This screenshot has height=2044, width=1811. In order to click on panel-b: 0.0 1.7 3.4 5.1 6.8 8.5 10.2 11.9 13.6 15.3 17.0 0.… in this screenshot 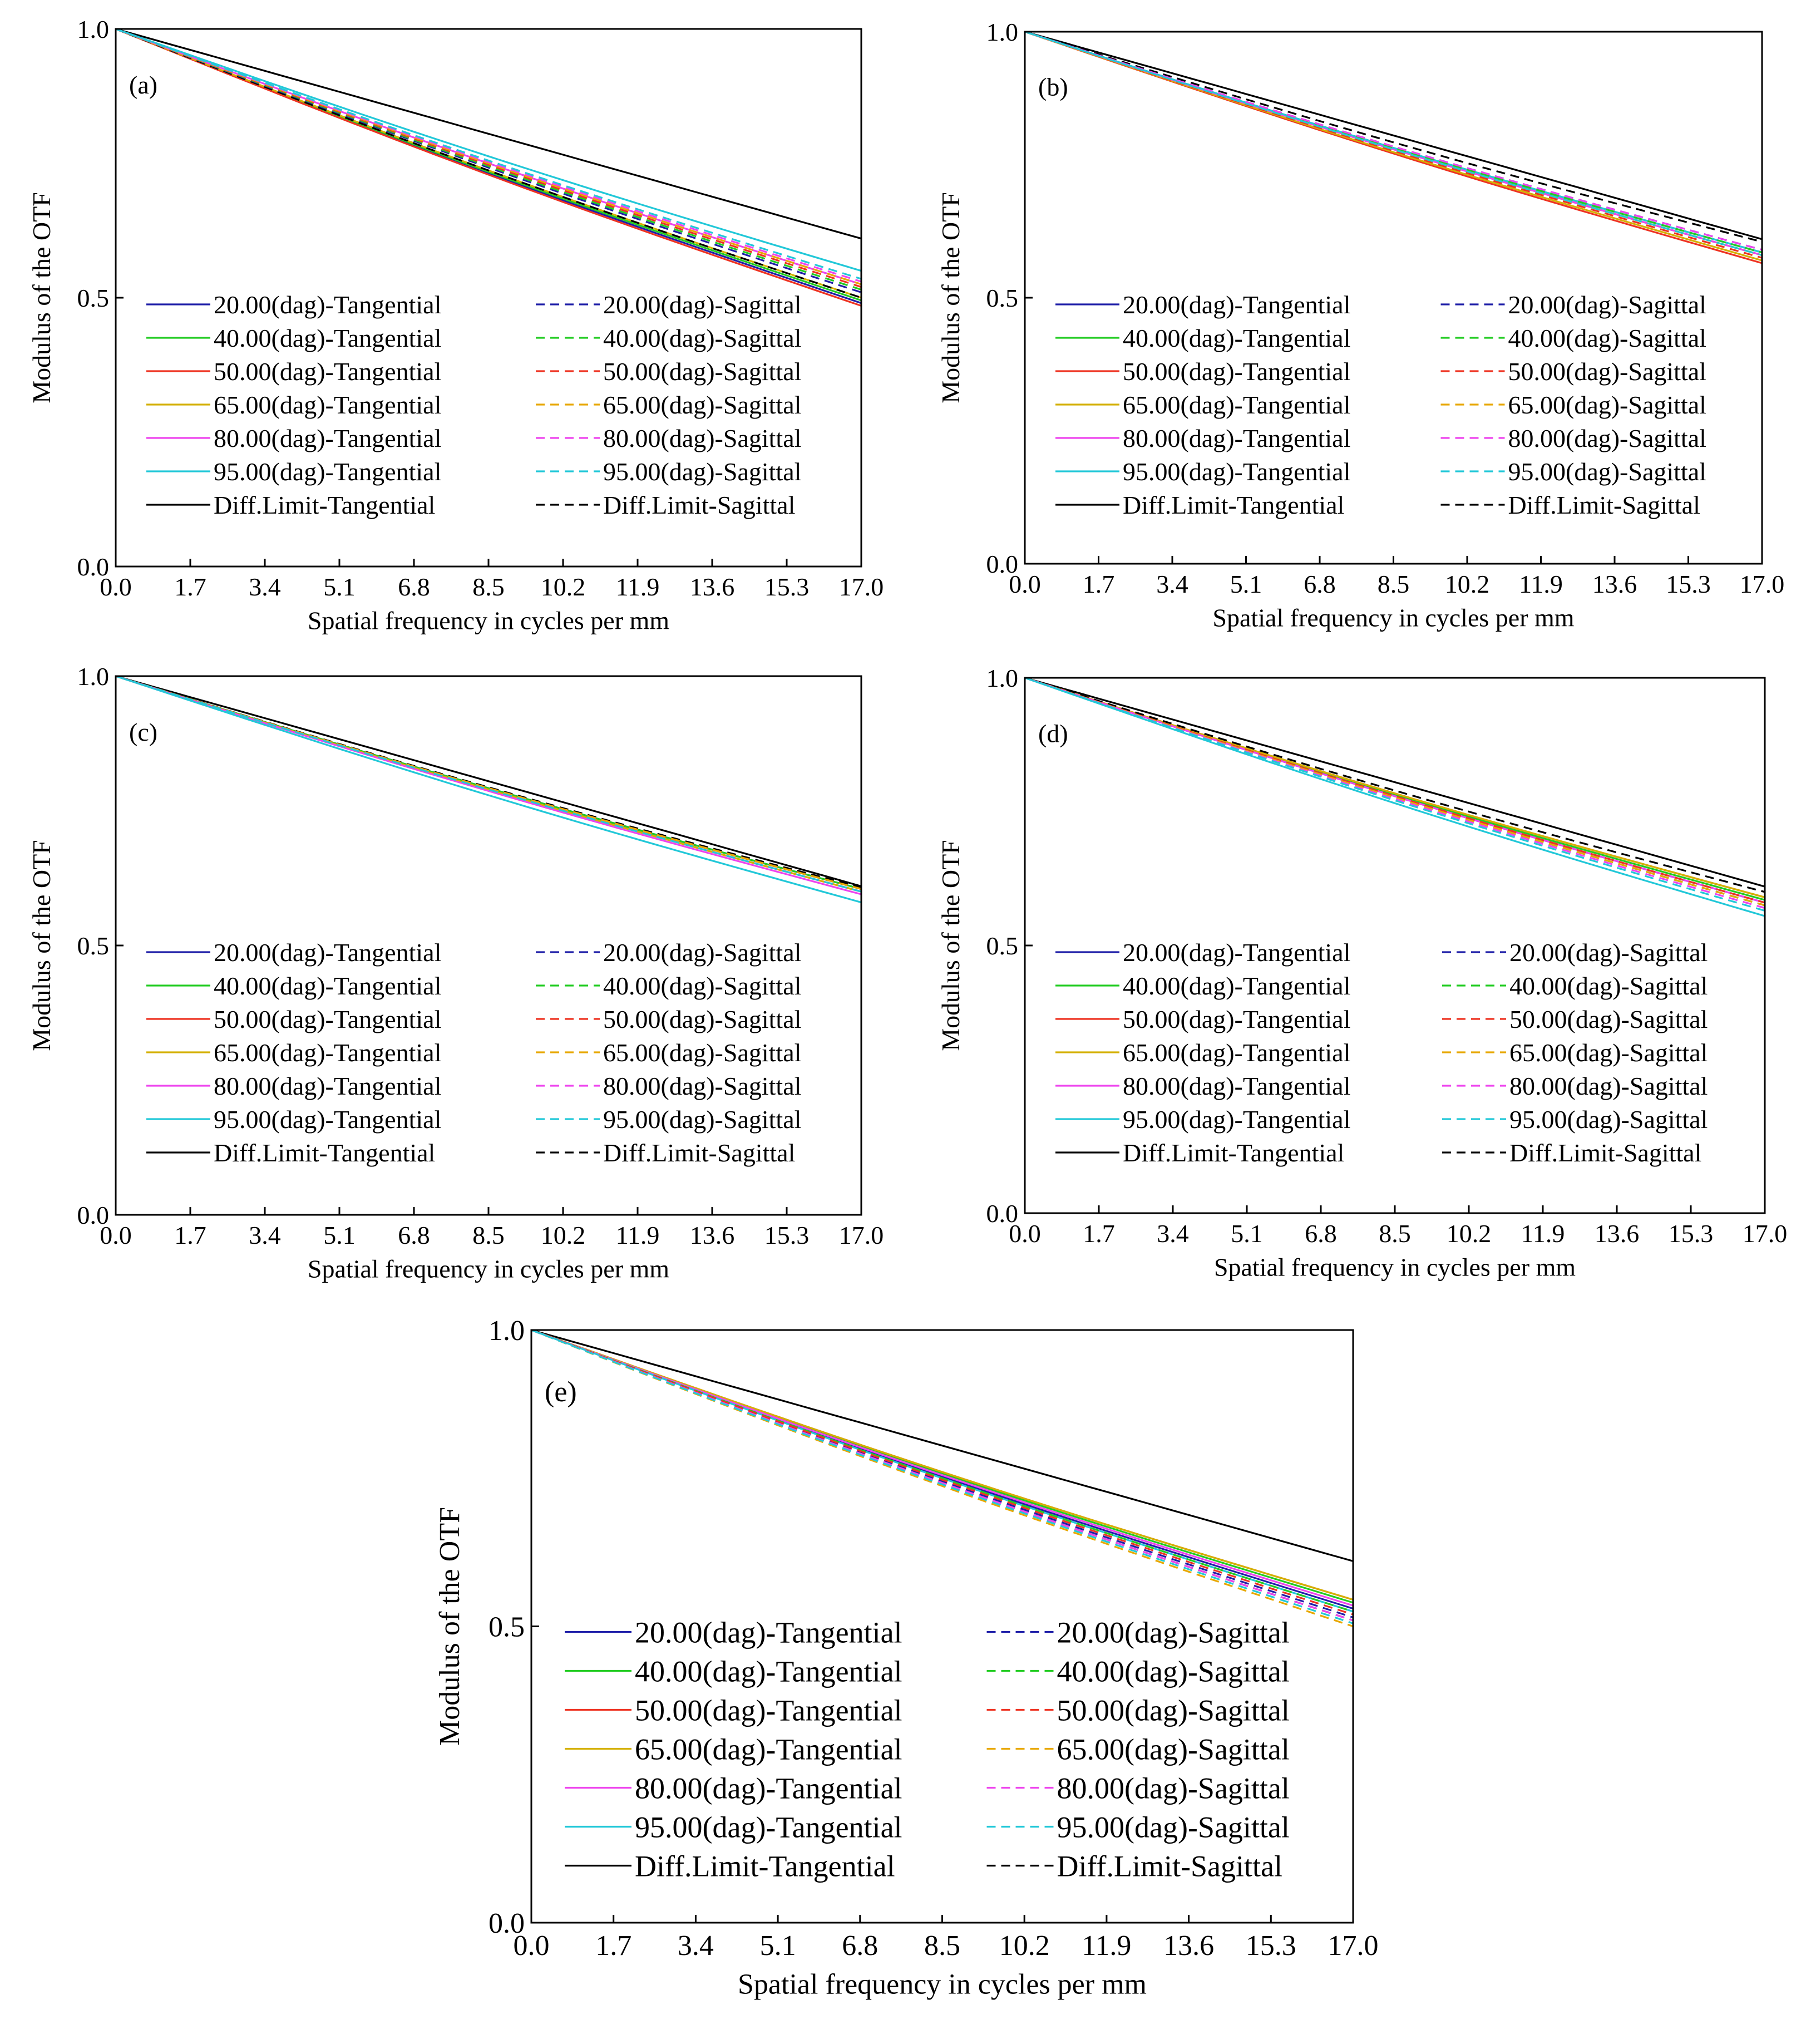, I will do `click(1360, 325)`.